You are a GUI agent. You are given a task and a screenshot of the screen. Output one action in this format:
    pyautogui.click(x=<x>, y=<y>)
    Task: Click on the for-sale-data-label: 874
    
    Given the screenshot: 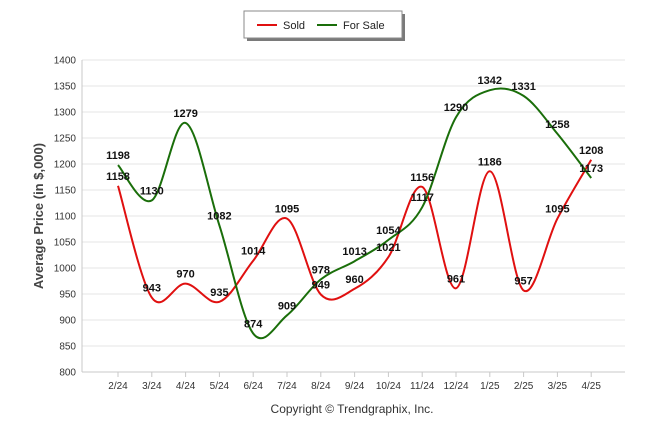 What is the action you would take?
    pyautogui.click(x=253, y=325)
    